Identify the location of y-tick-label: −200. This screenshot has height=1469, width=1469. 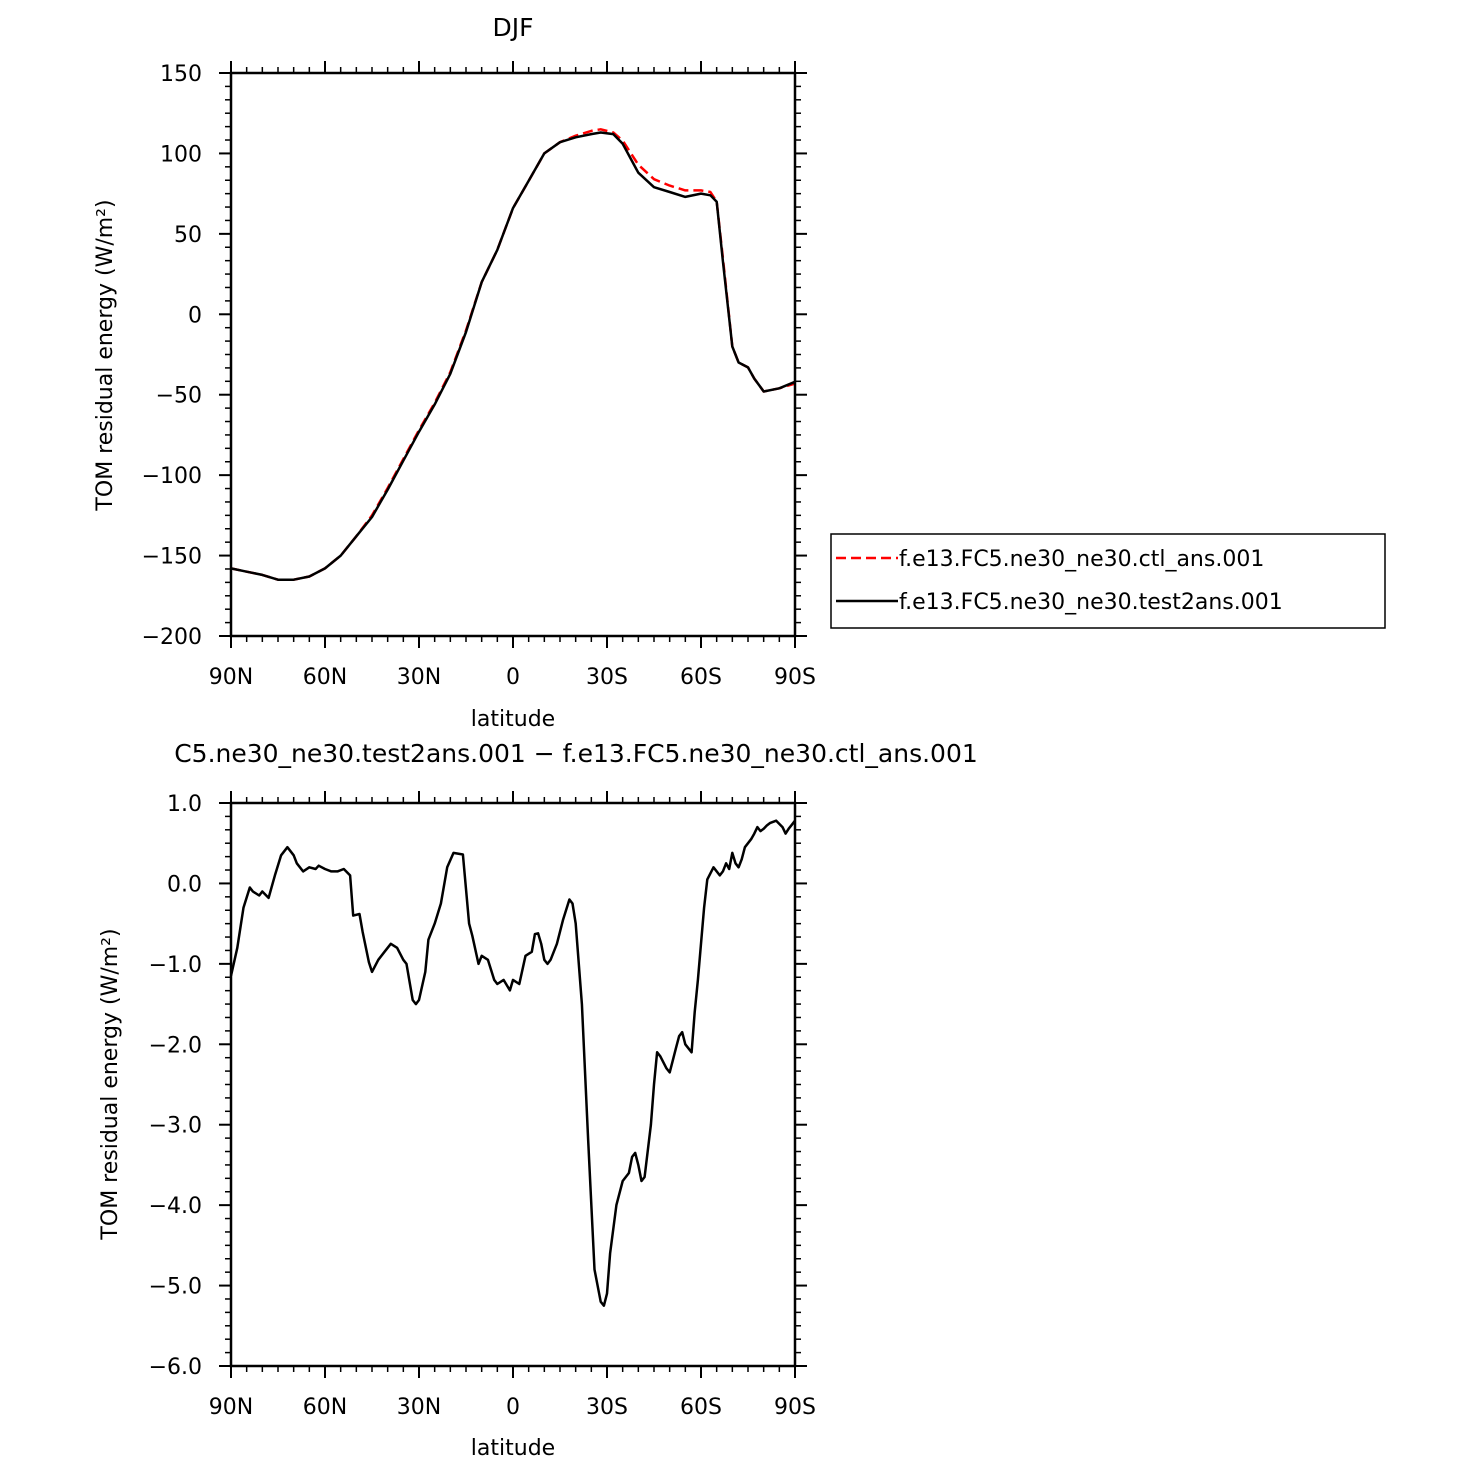
(172, 637).